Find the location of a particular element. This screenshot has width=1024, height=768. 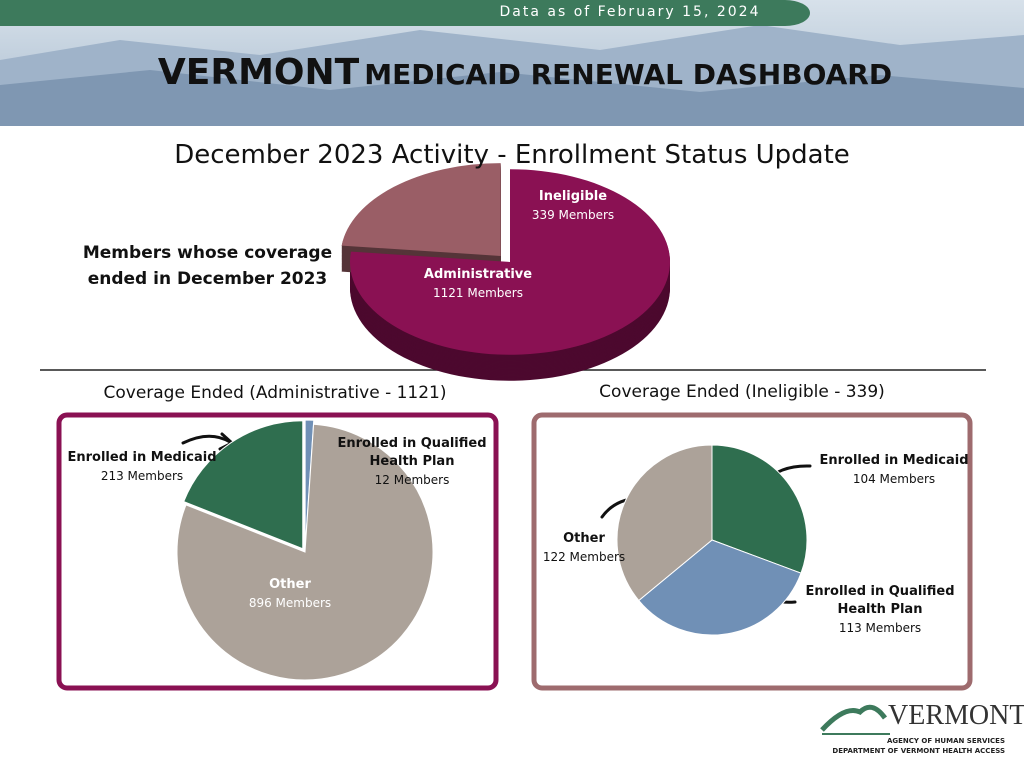

slice-label: Enrolled in Medicaid 104 Members is located at coordinates (894, 470).